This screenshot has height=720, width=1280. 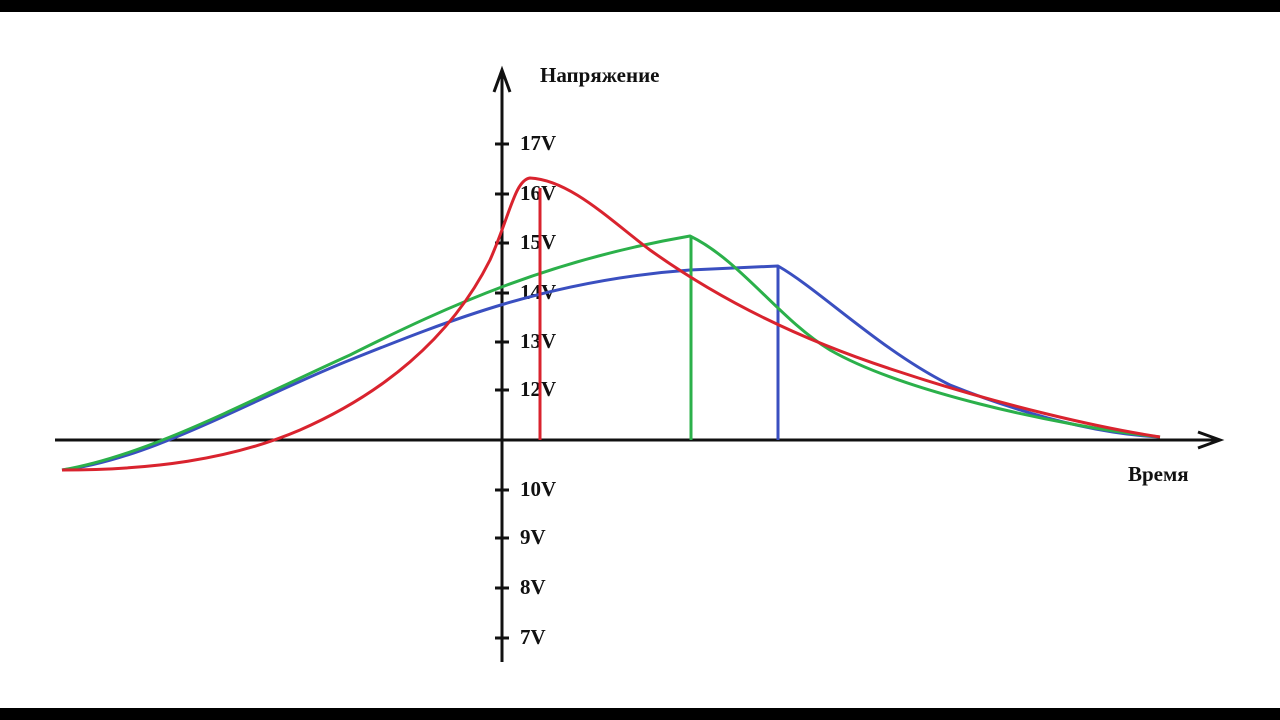 I want to click on tick-label: 8V, so click(x=533, y=587).